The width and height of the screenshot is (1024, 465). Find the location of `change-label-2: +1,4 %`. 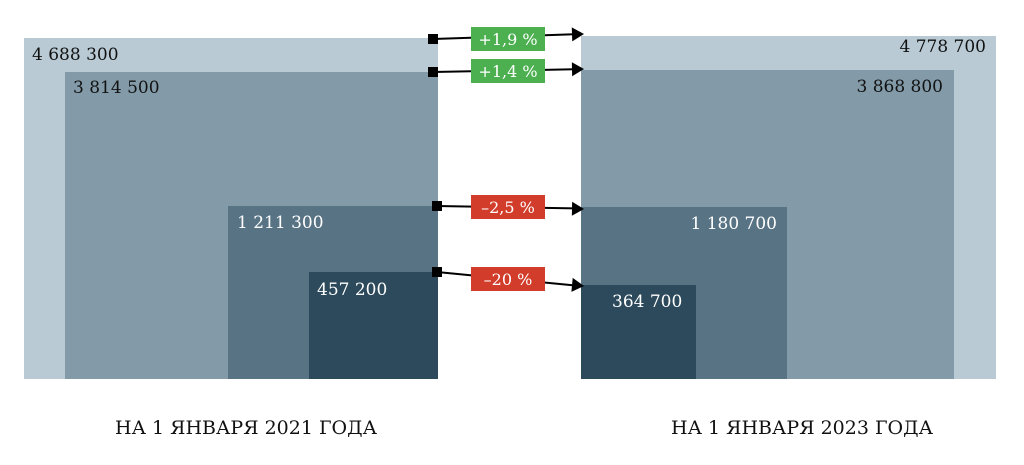

change-label-2: +1,4 % is located at coordinates (507, 71).